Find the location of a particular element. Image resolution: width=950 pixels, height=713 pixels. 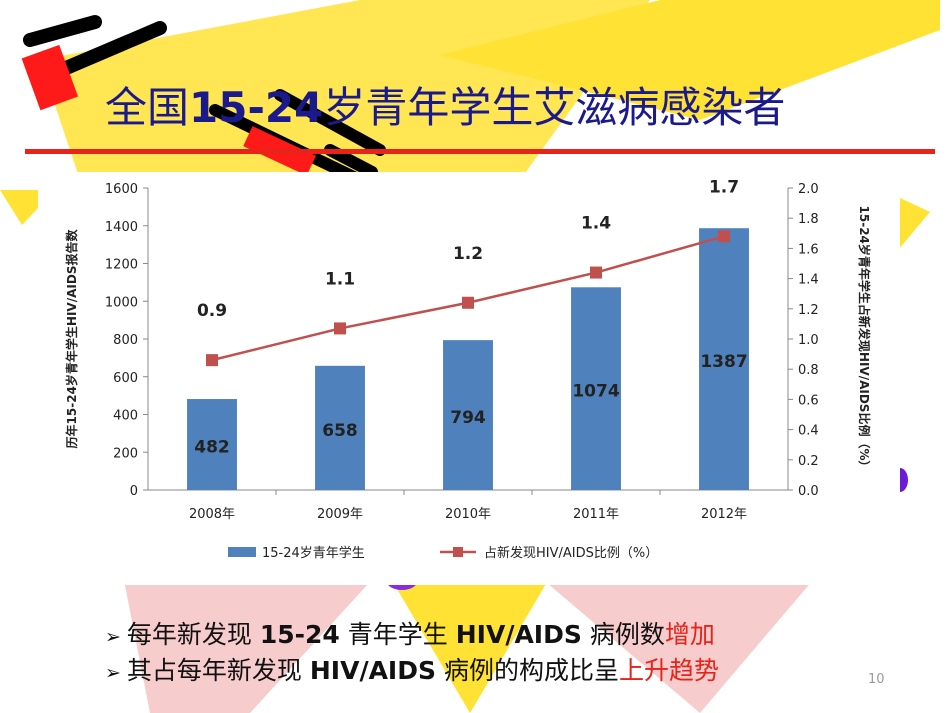

left-tick-label: 800 is located at coordinates (125, 340).